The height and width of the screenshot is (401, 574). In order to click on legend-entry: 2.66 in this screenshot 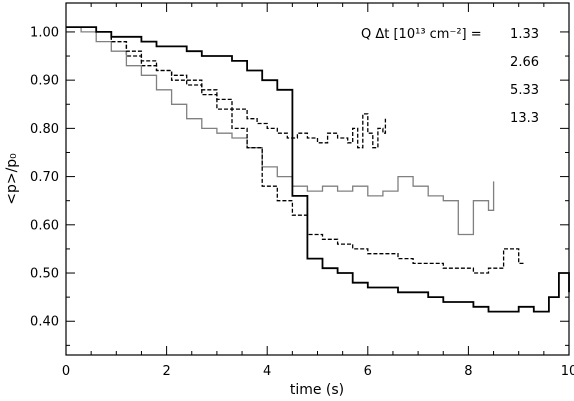, I will do `click(524, 62)`.